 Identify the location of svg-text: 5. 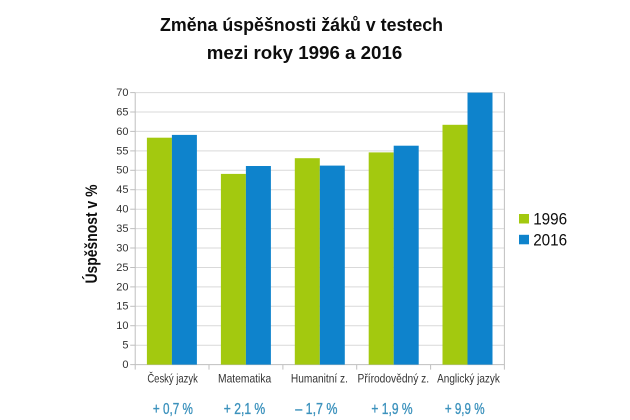
(125, 346).